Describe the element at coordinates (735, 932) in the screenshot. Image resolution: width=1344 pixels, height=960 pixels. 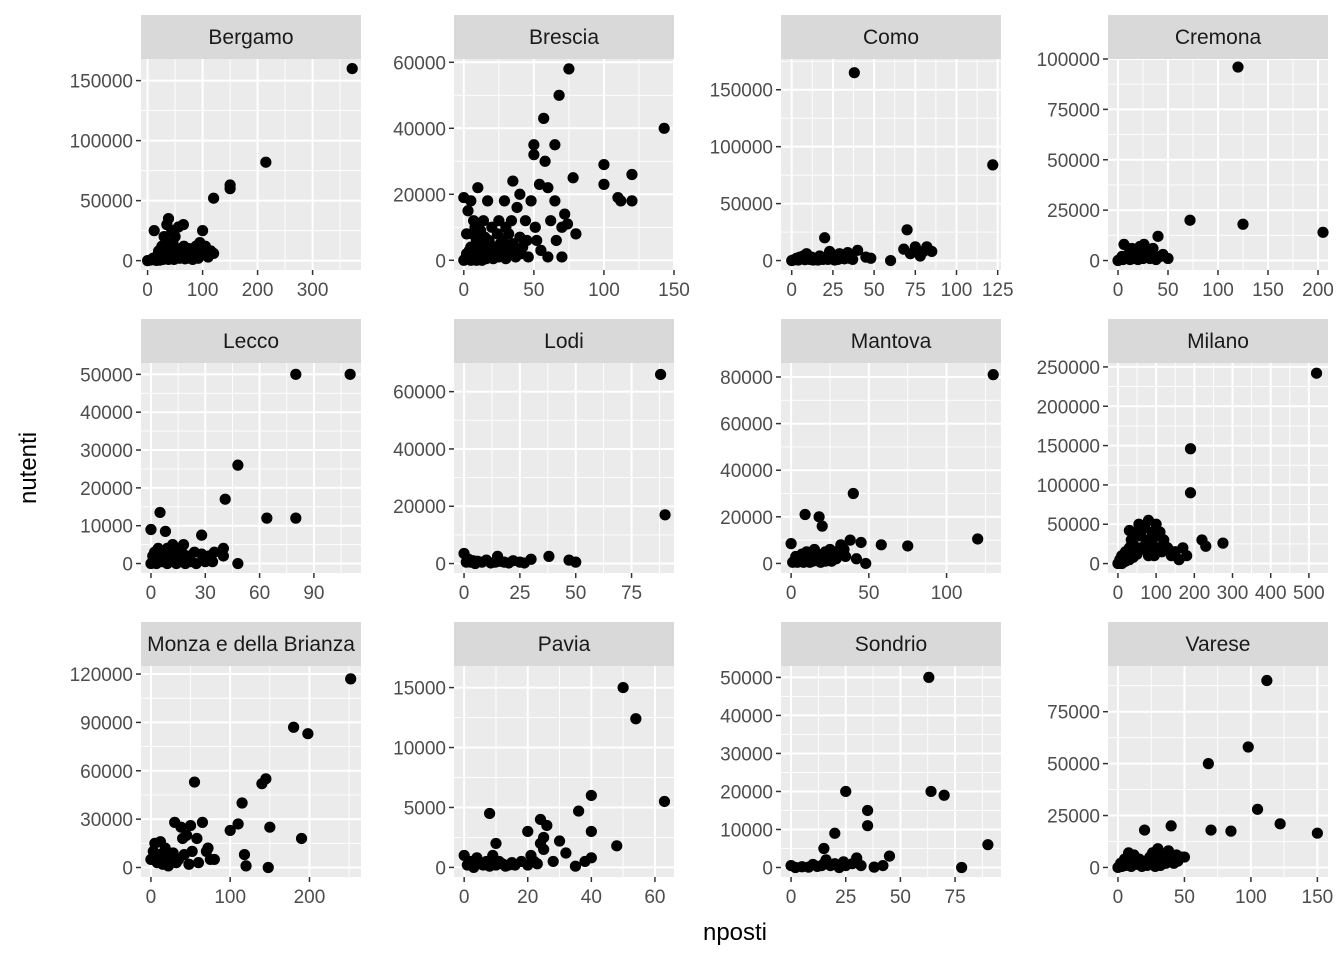
I see `x-axis-title: nposti` at that location.